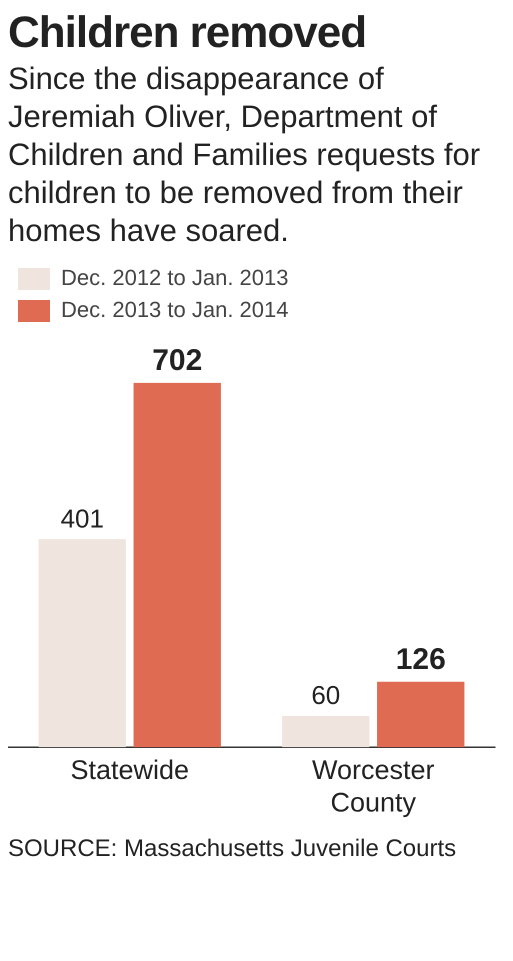  Describe the element at coordinates (174, 309) in the screenshot. I see `legend-label: Dec. 2013 to Jan. 2014` at that location.